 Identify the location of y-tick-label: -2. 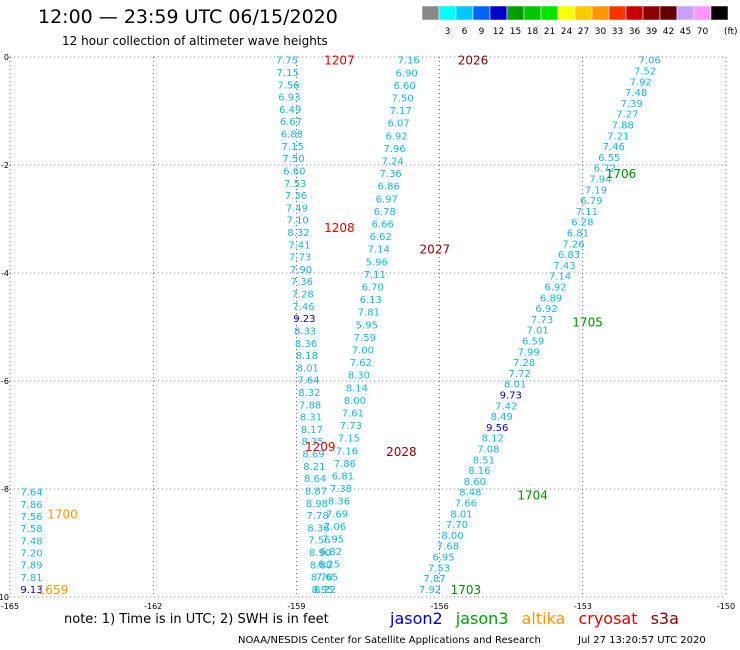
(5, 165).